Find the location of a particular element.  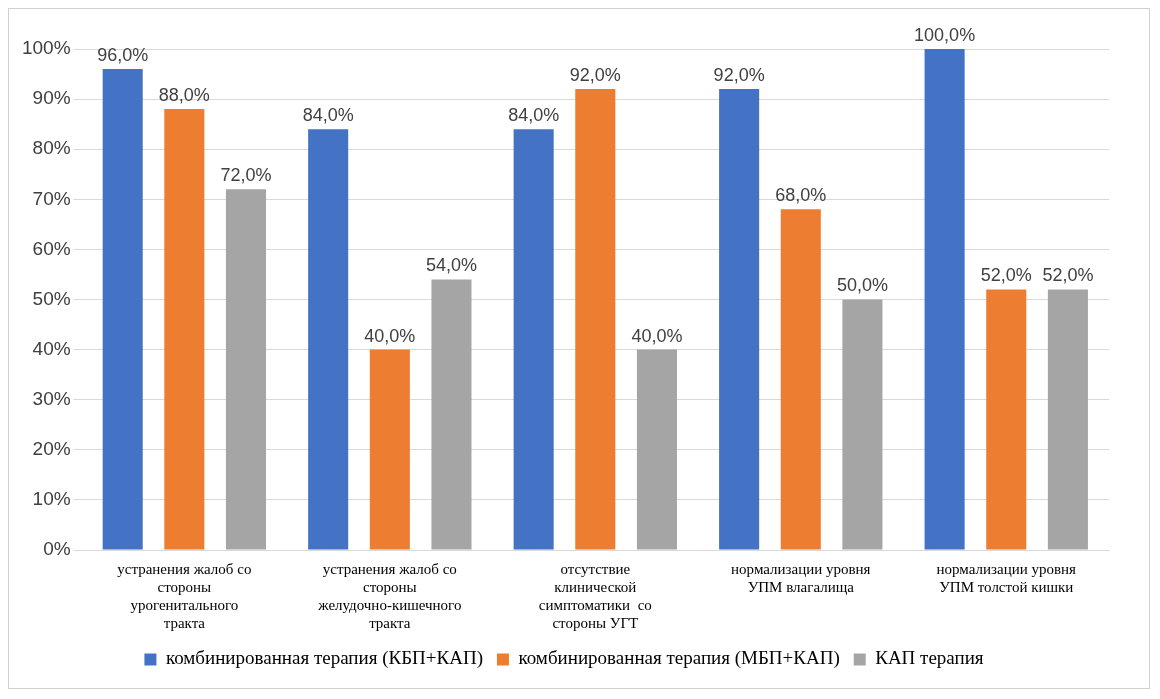

y-tick-label: 40% is located at coordinates (51, 348).